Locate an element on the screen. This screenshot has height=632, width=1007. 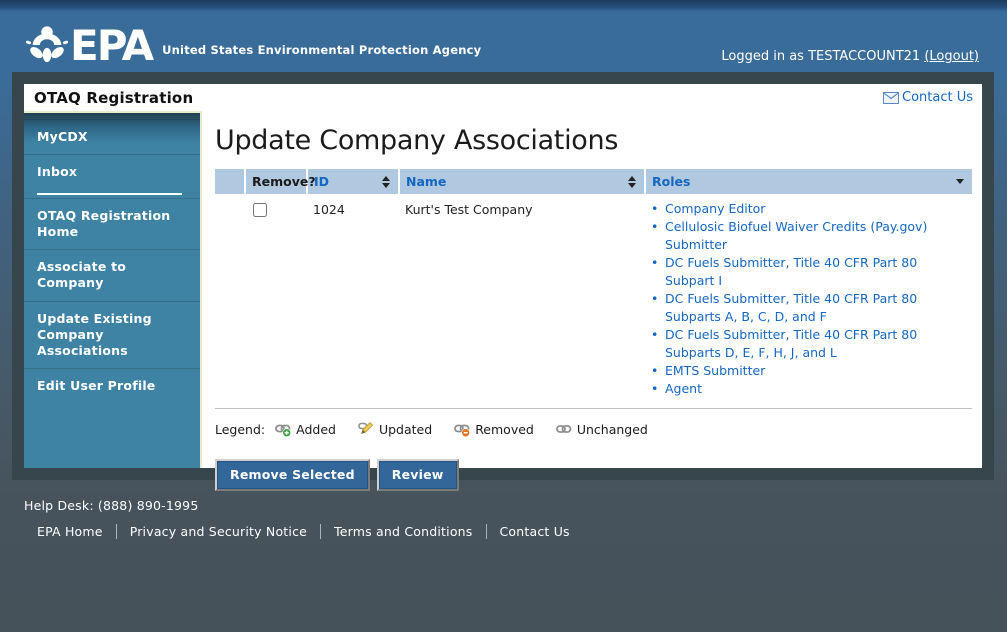
legend-item-updated: Updated is located at coordinates (395, 429).